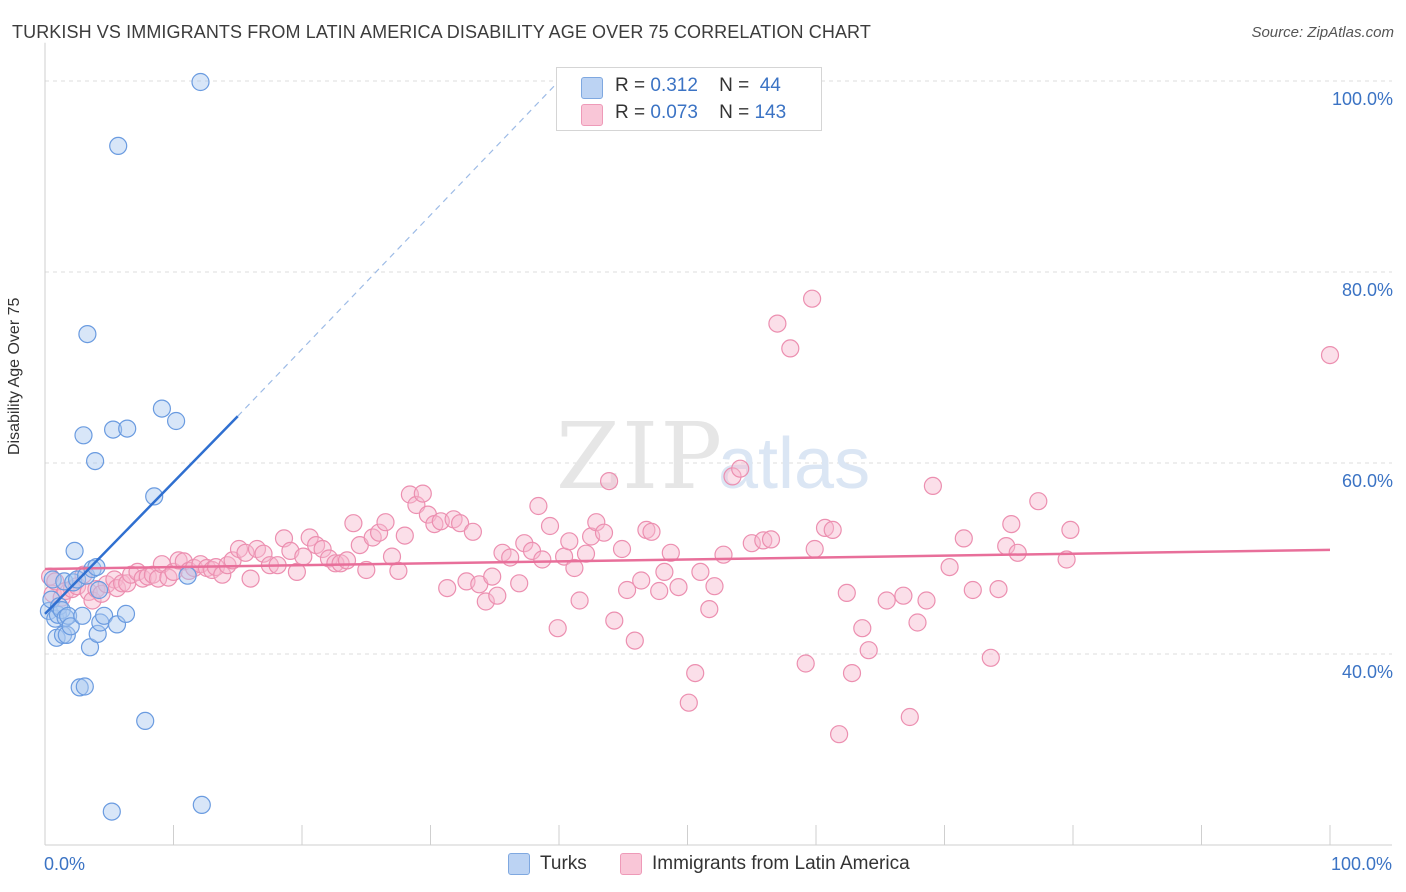  What do you see at coordinates (563, 863) in the screenshot?
I see `legend-turks-label: Turks` at bounding box center [563, 863].